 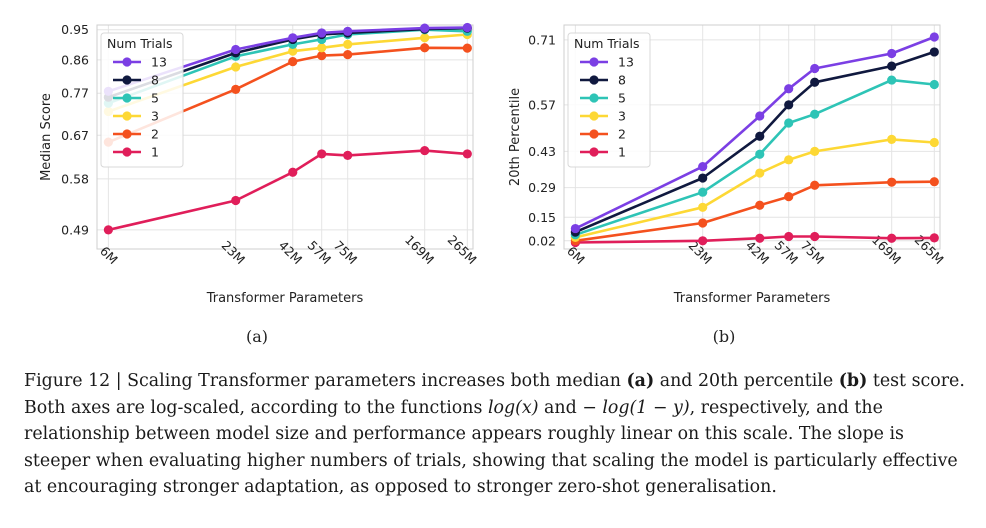 I want to click on y-tick-label: 0.67, so click(x=75, y=135).